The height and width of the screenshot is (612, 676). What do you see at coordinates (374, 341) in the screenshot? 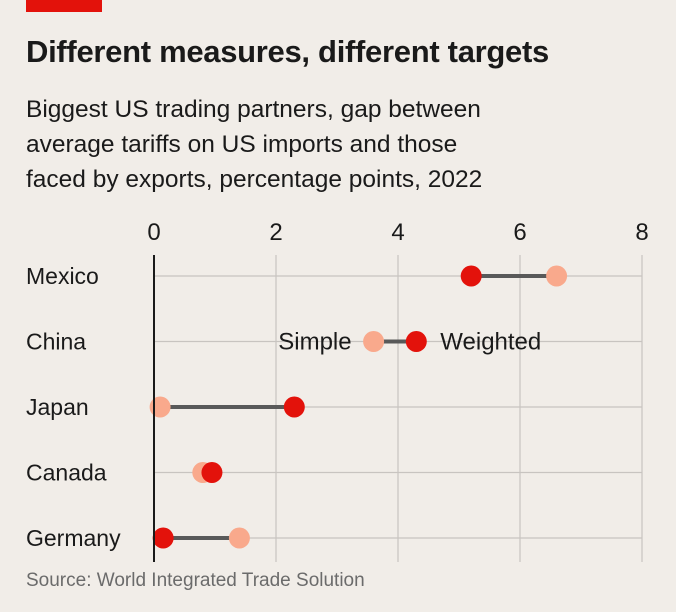
I see `point-simple-china` at bounding box center [374, 341].